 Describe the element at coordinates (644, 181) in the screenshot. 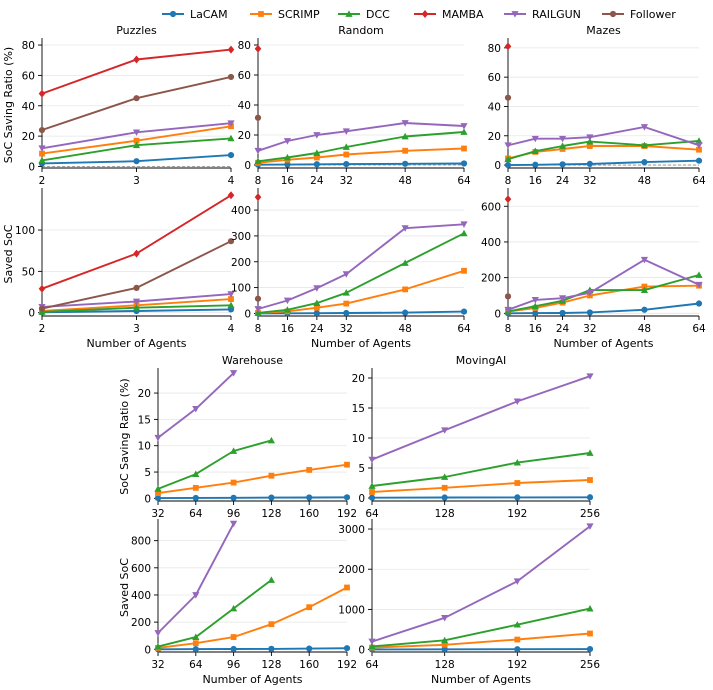

I see `x-tick-label: 48` at that location.